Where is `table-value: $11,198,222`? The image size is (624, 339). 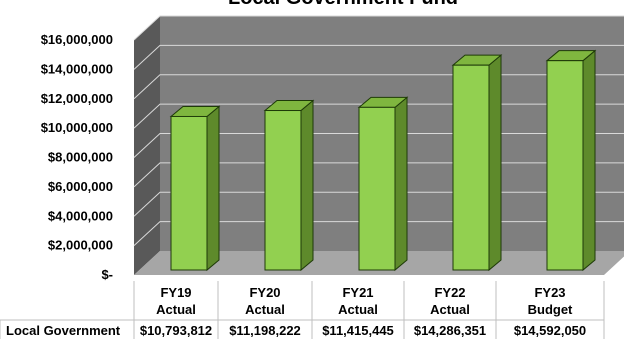
table-value: $11,198,222 is located at coordinates (265, 330).